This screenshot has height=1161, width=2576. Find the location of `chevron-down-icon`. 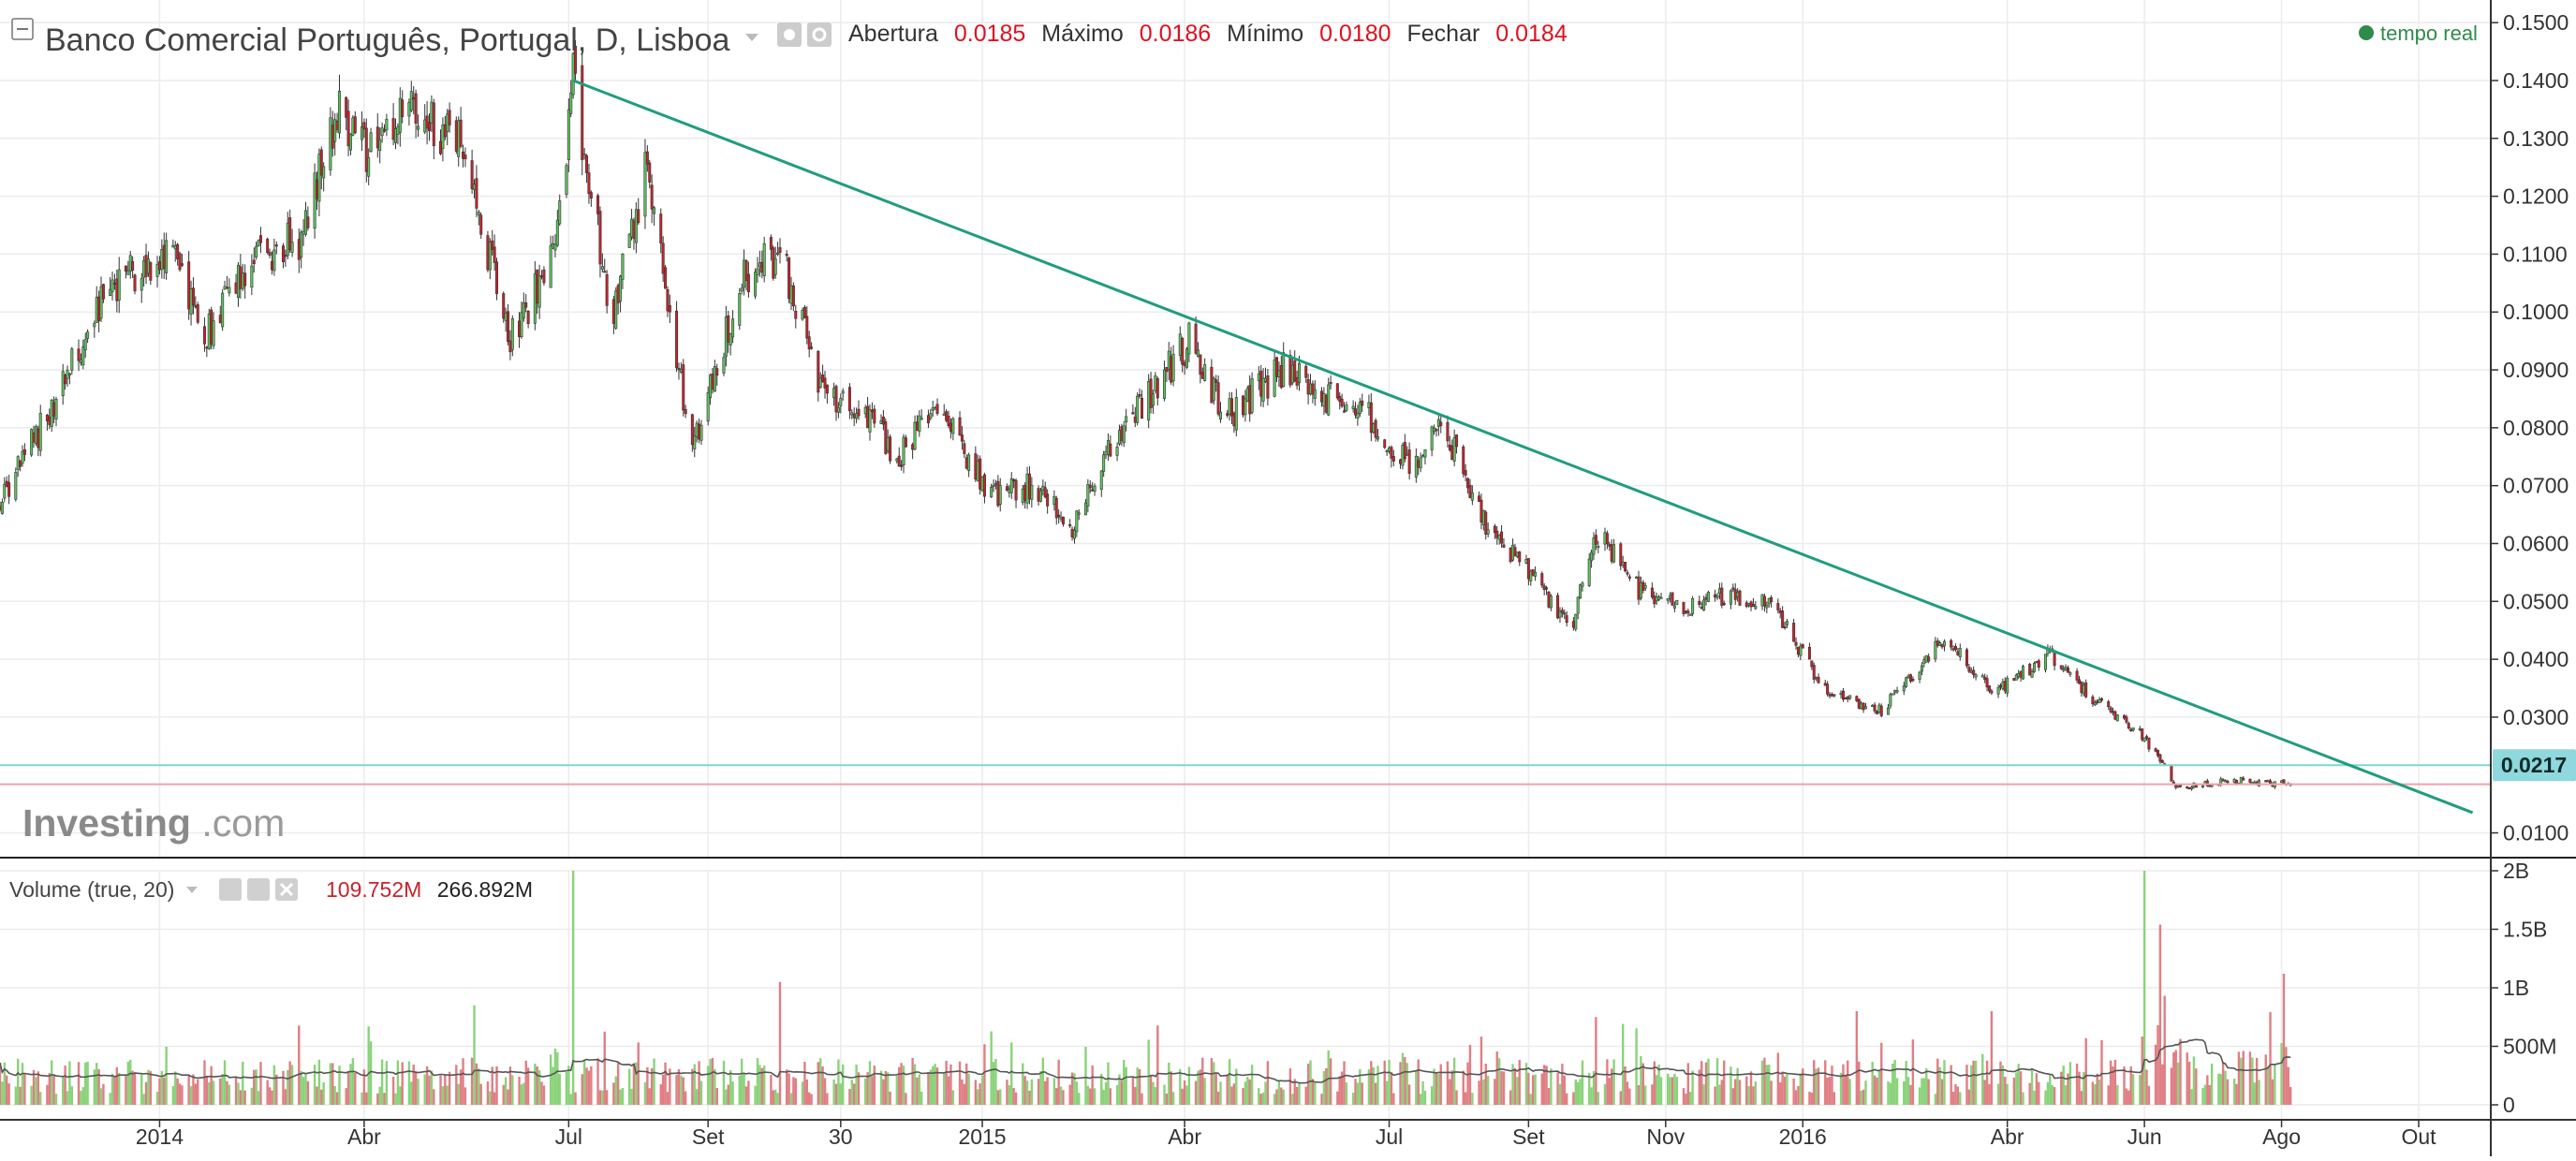

chevron-down-icon is located at coordinates (751, 37).